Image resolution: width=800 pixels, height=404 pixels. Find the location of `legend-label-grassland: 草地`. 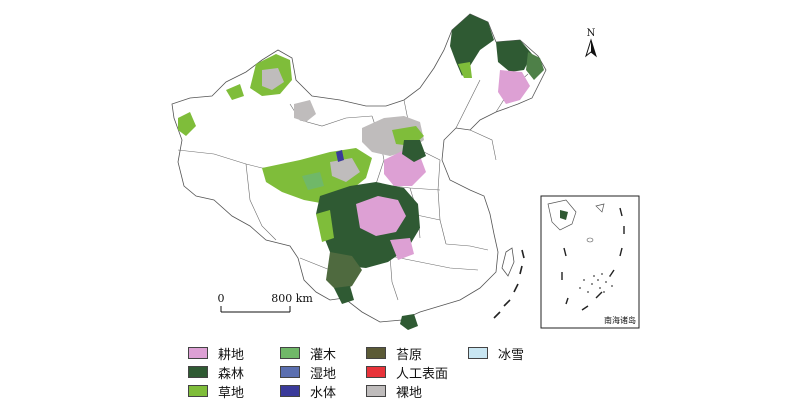

legend-label-grassland: 草地 is located at coordinates (231, 393).